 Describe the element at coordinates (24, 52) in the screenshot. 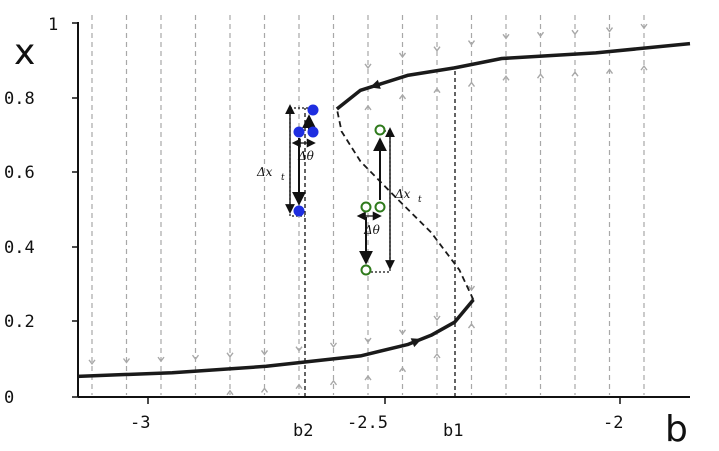

I see `y-axis-name: x` at that location.